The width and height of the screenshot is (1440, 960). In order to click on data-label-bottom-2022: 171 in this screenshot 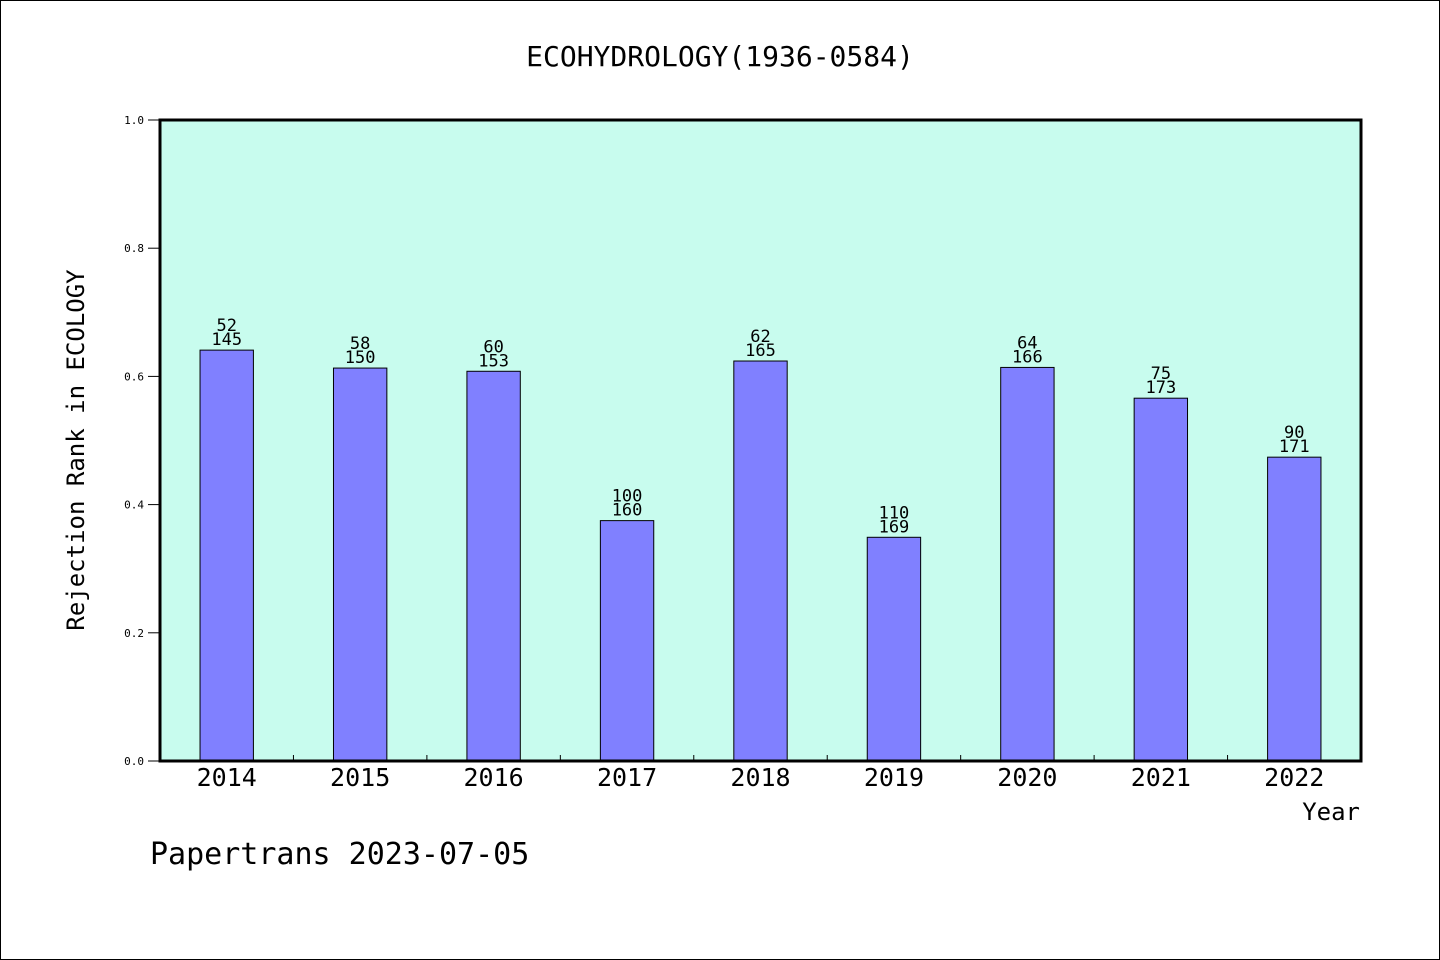, I will do `click(1294, 447)`.